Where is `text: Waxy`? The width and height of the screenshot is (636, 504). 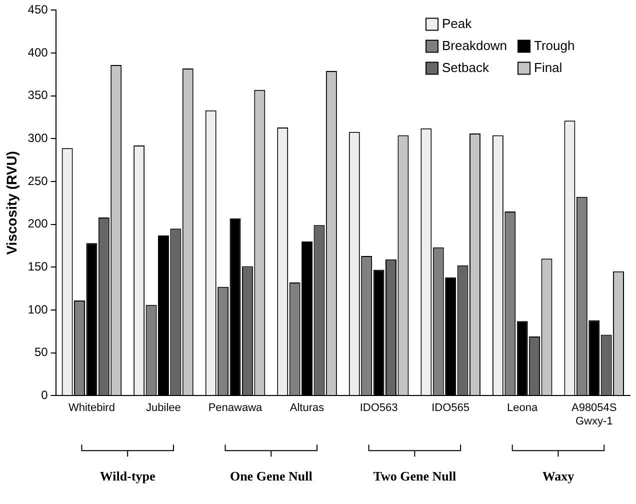
text: Waxy is located at coordinates (558, 476).